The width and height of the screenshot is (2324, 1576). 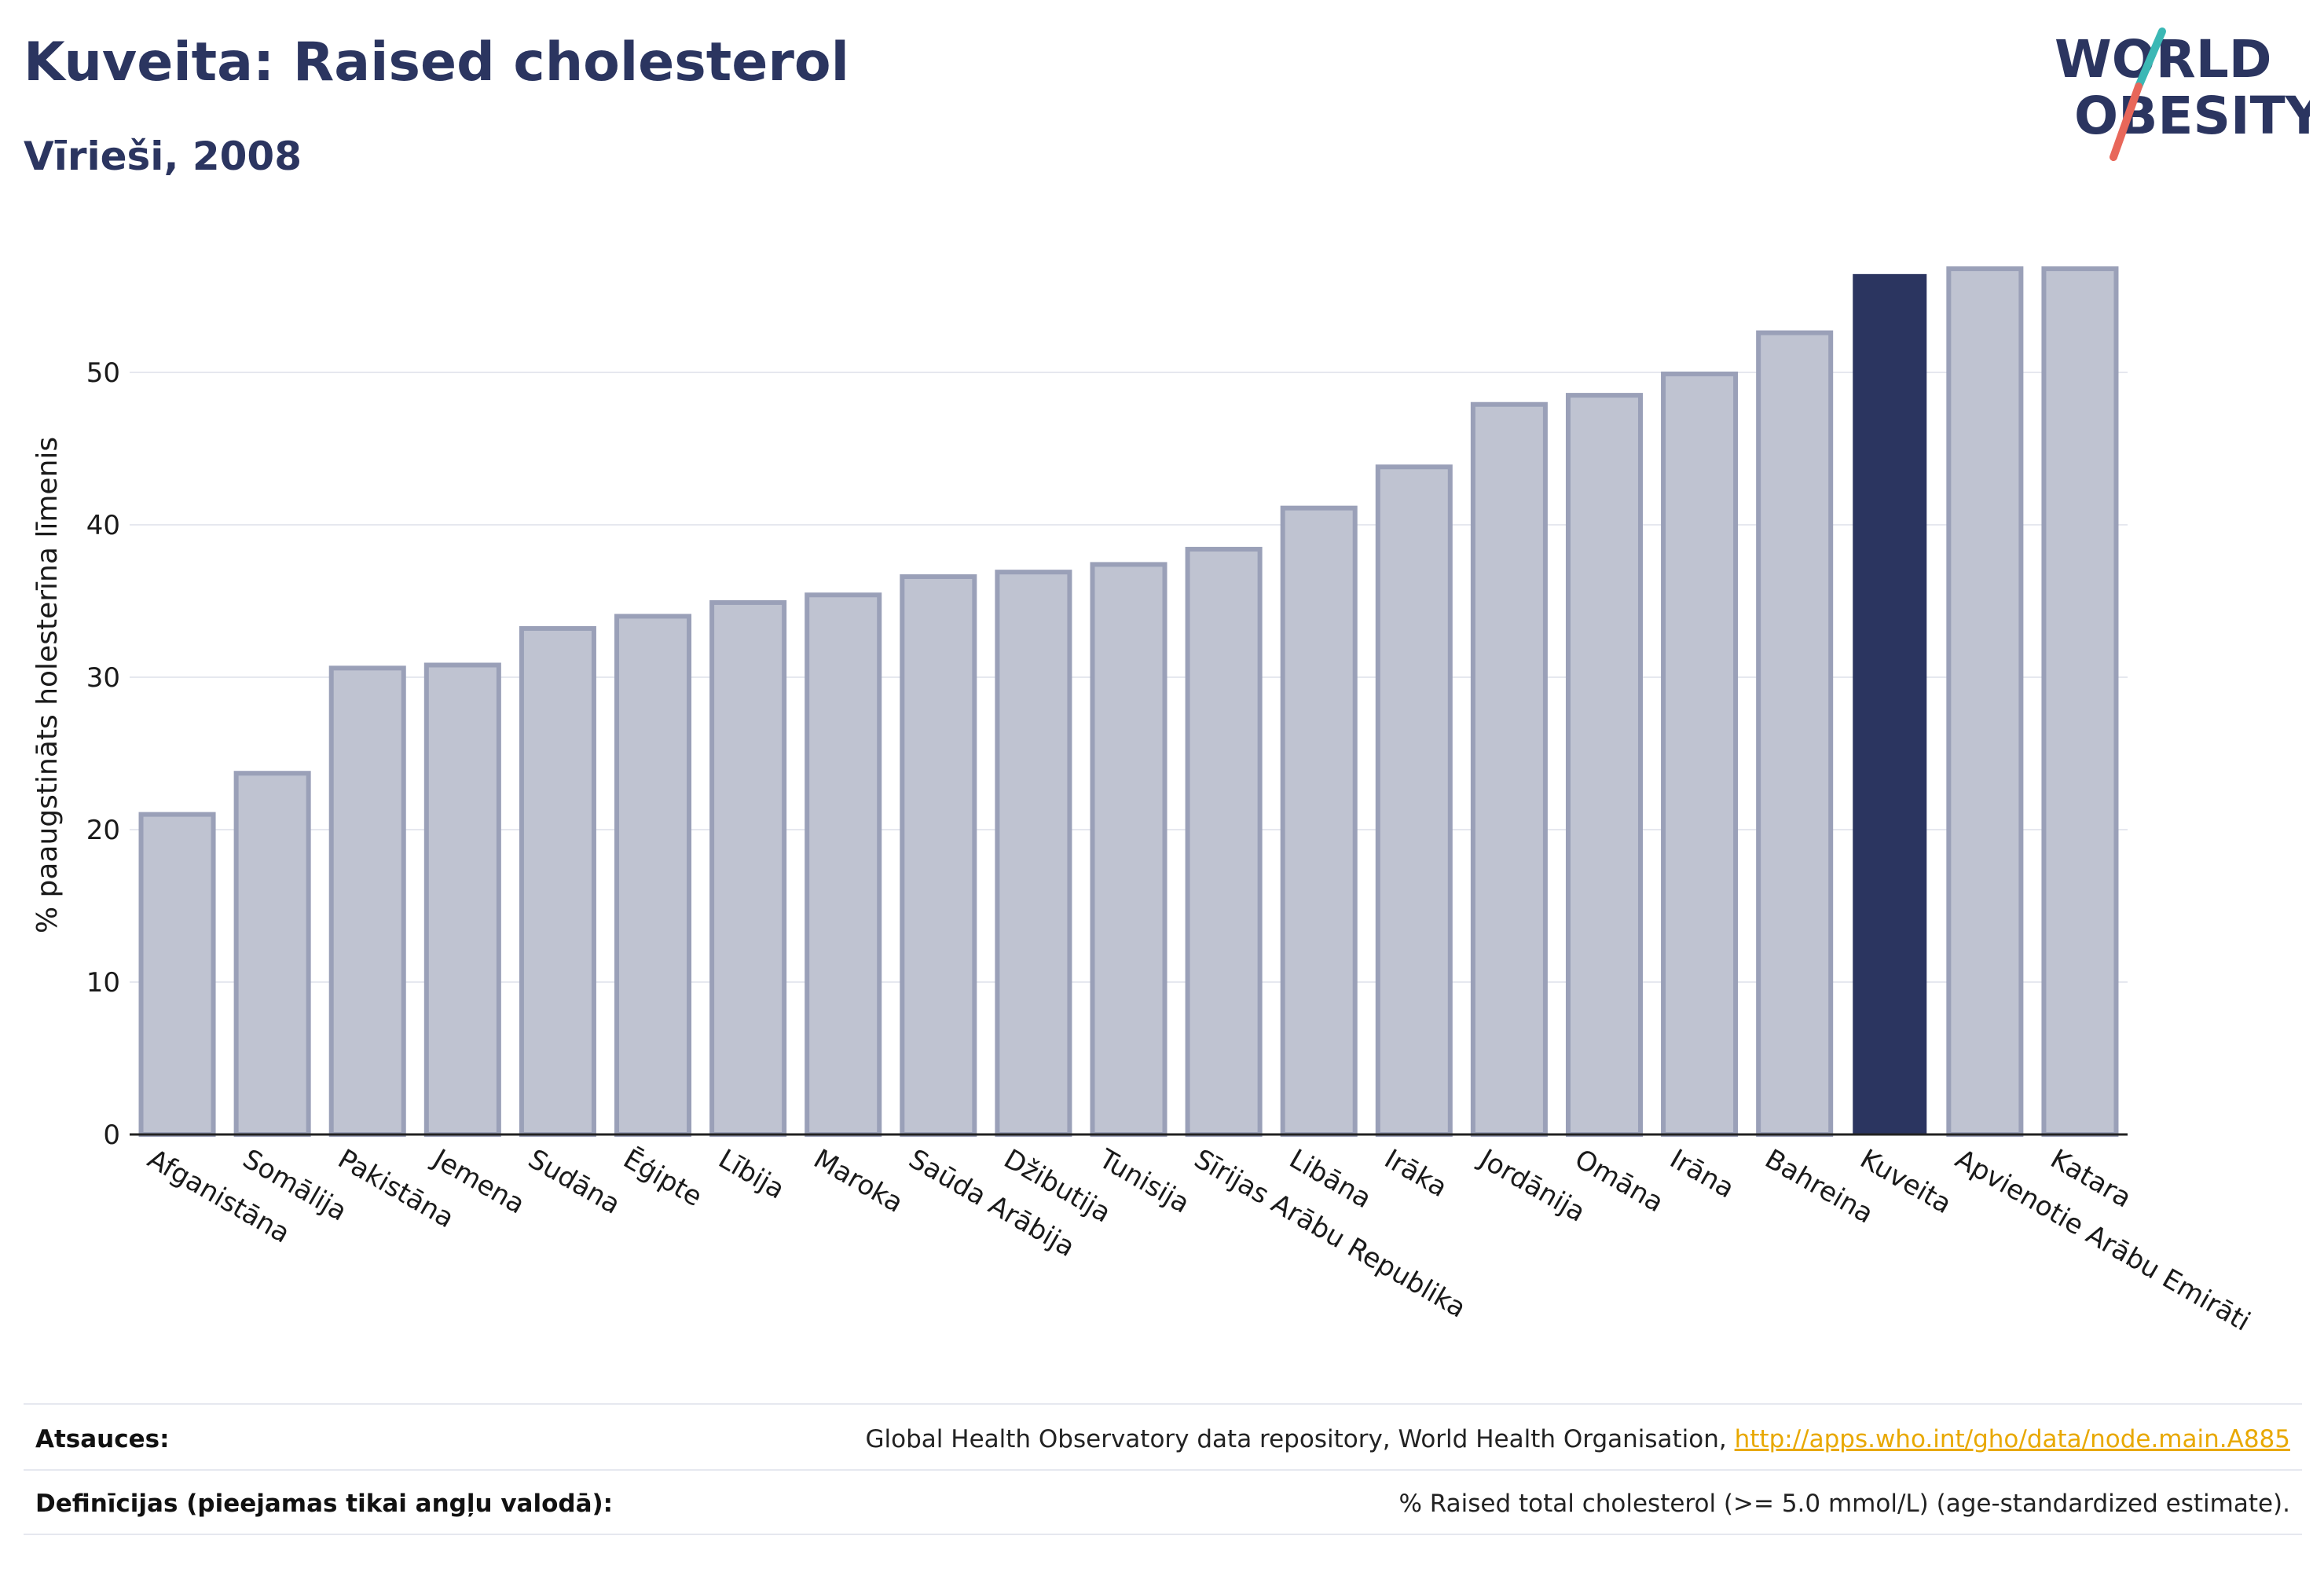 I want to click on bar-saūda-arābija, so click(x=938, y=855).